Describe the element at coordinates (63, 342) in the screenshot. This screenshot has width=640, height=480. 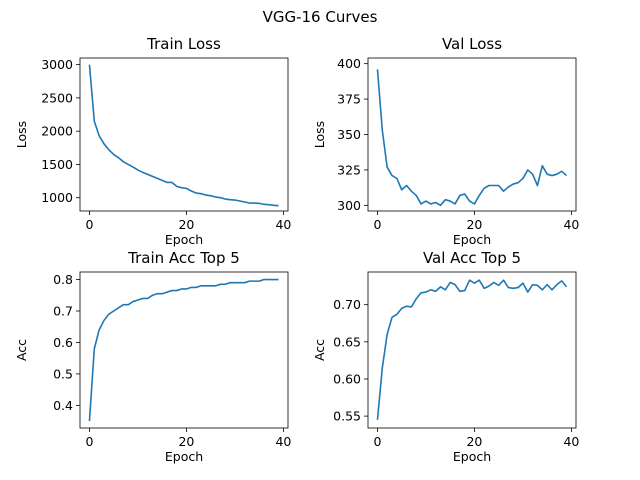
I see `y-tick-label: 0.6` at that location.